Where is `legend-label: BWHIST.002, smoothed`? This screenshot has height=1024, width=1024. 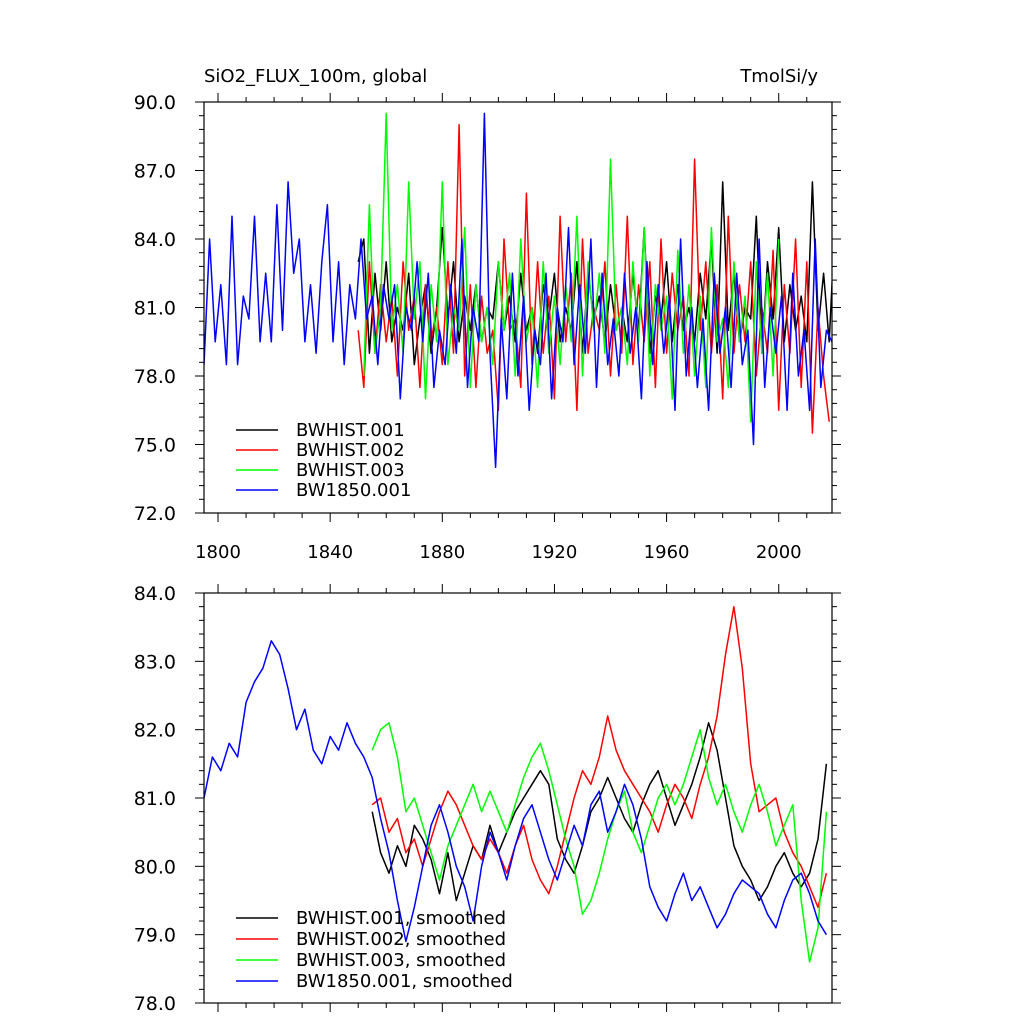 legend-label: BWHIST.002, smoothed is located at coordinates (401, 939).